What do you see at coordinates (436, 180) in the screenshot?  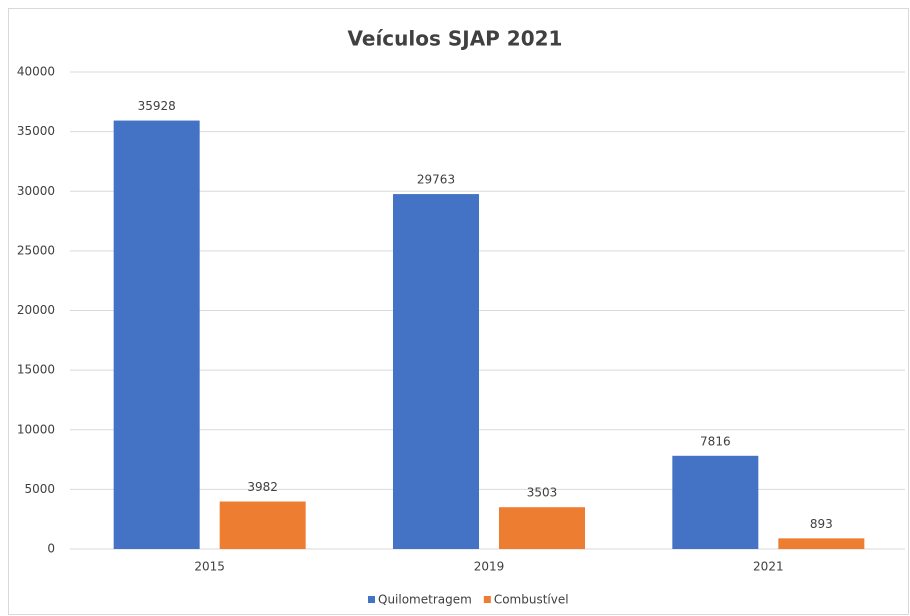 I see `value-label: 29763` at bounding box center [436, 180].